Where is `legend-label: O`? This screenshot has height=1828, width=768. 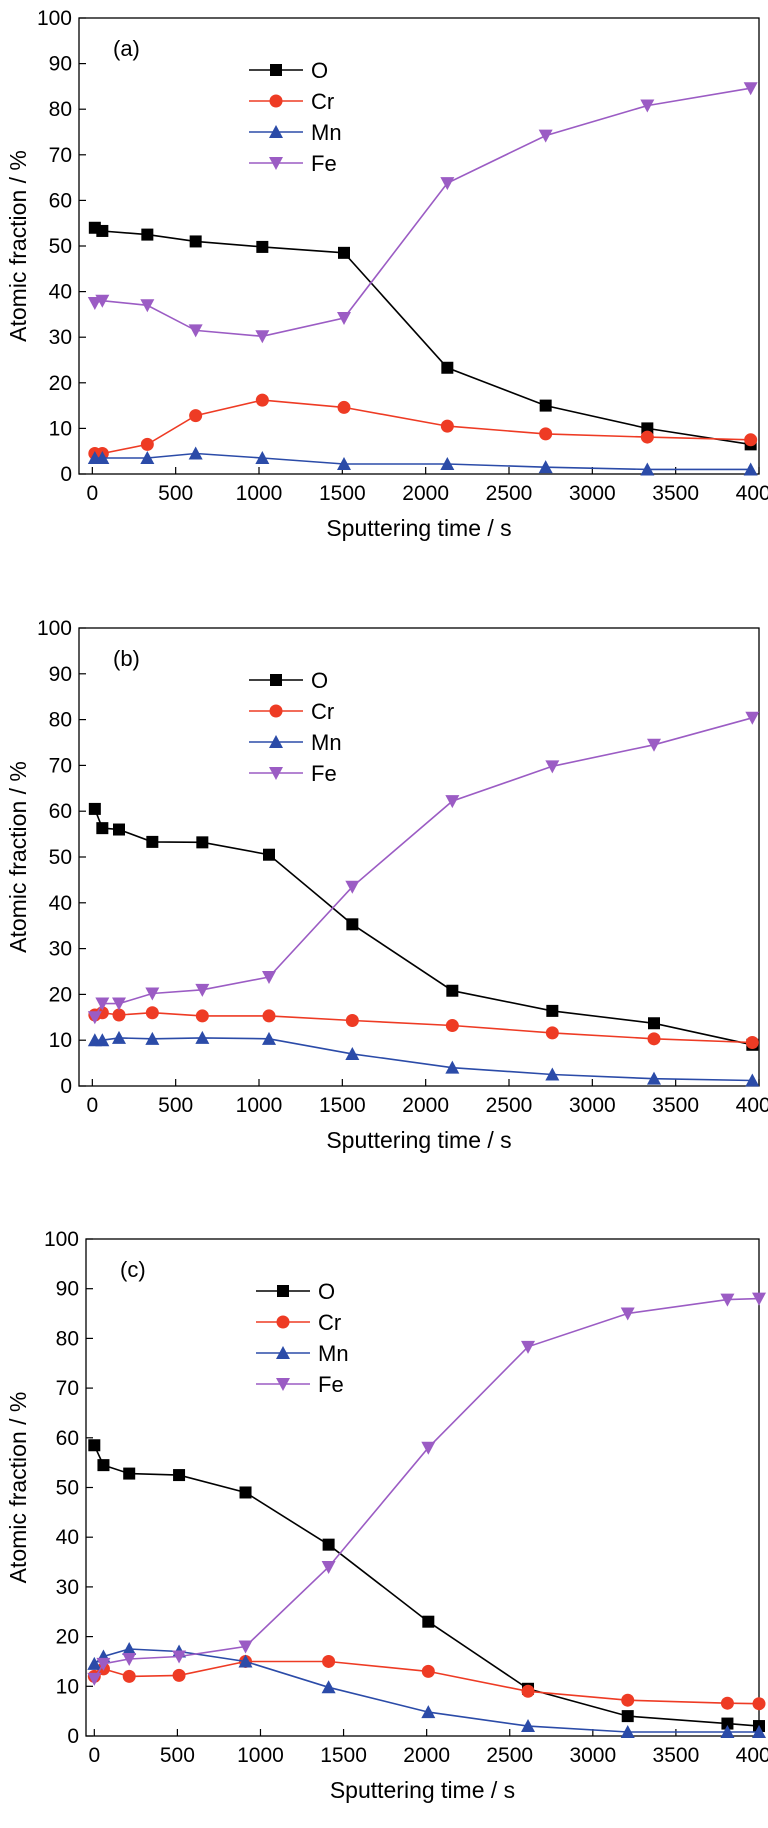 legend-label: O is located at coordinates (326, 1291).